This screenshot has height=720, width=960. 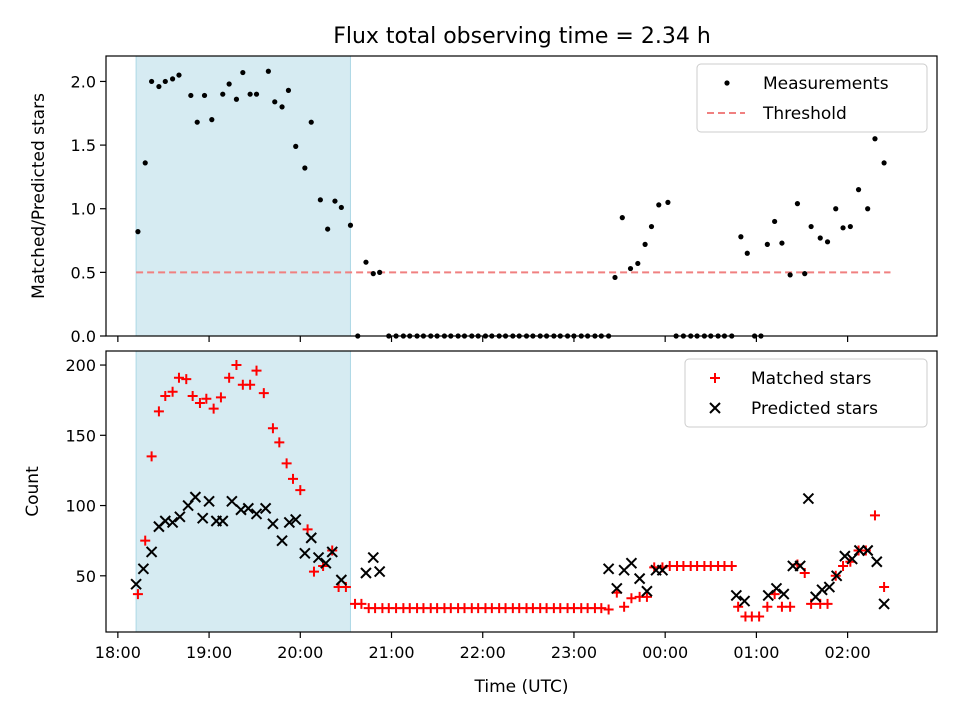 What do you see at coordinates (806, 393) in the screenshot?
I see `legend: Matched stars Predicted stars` at bounding box center [806, 393].